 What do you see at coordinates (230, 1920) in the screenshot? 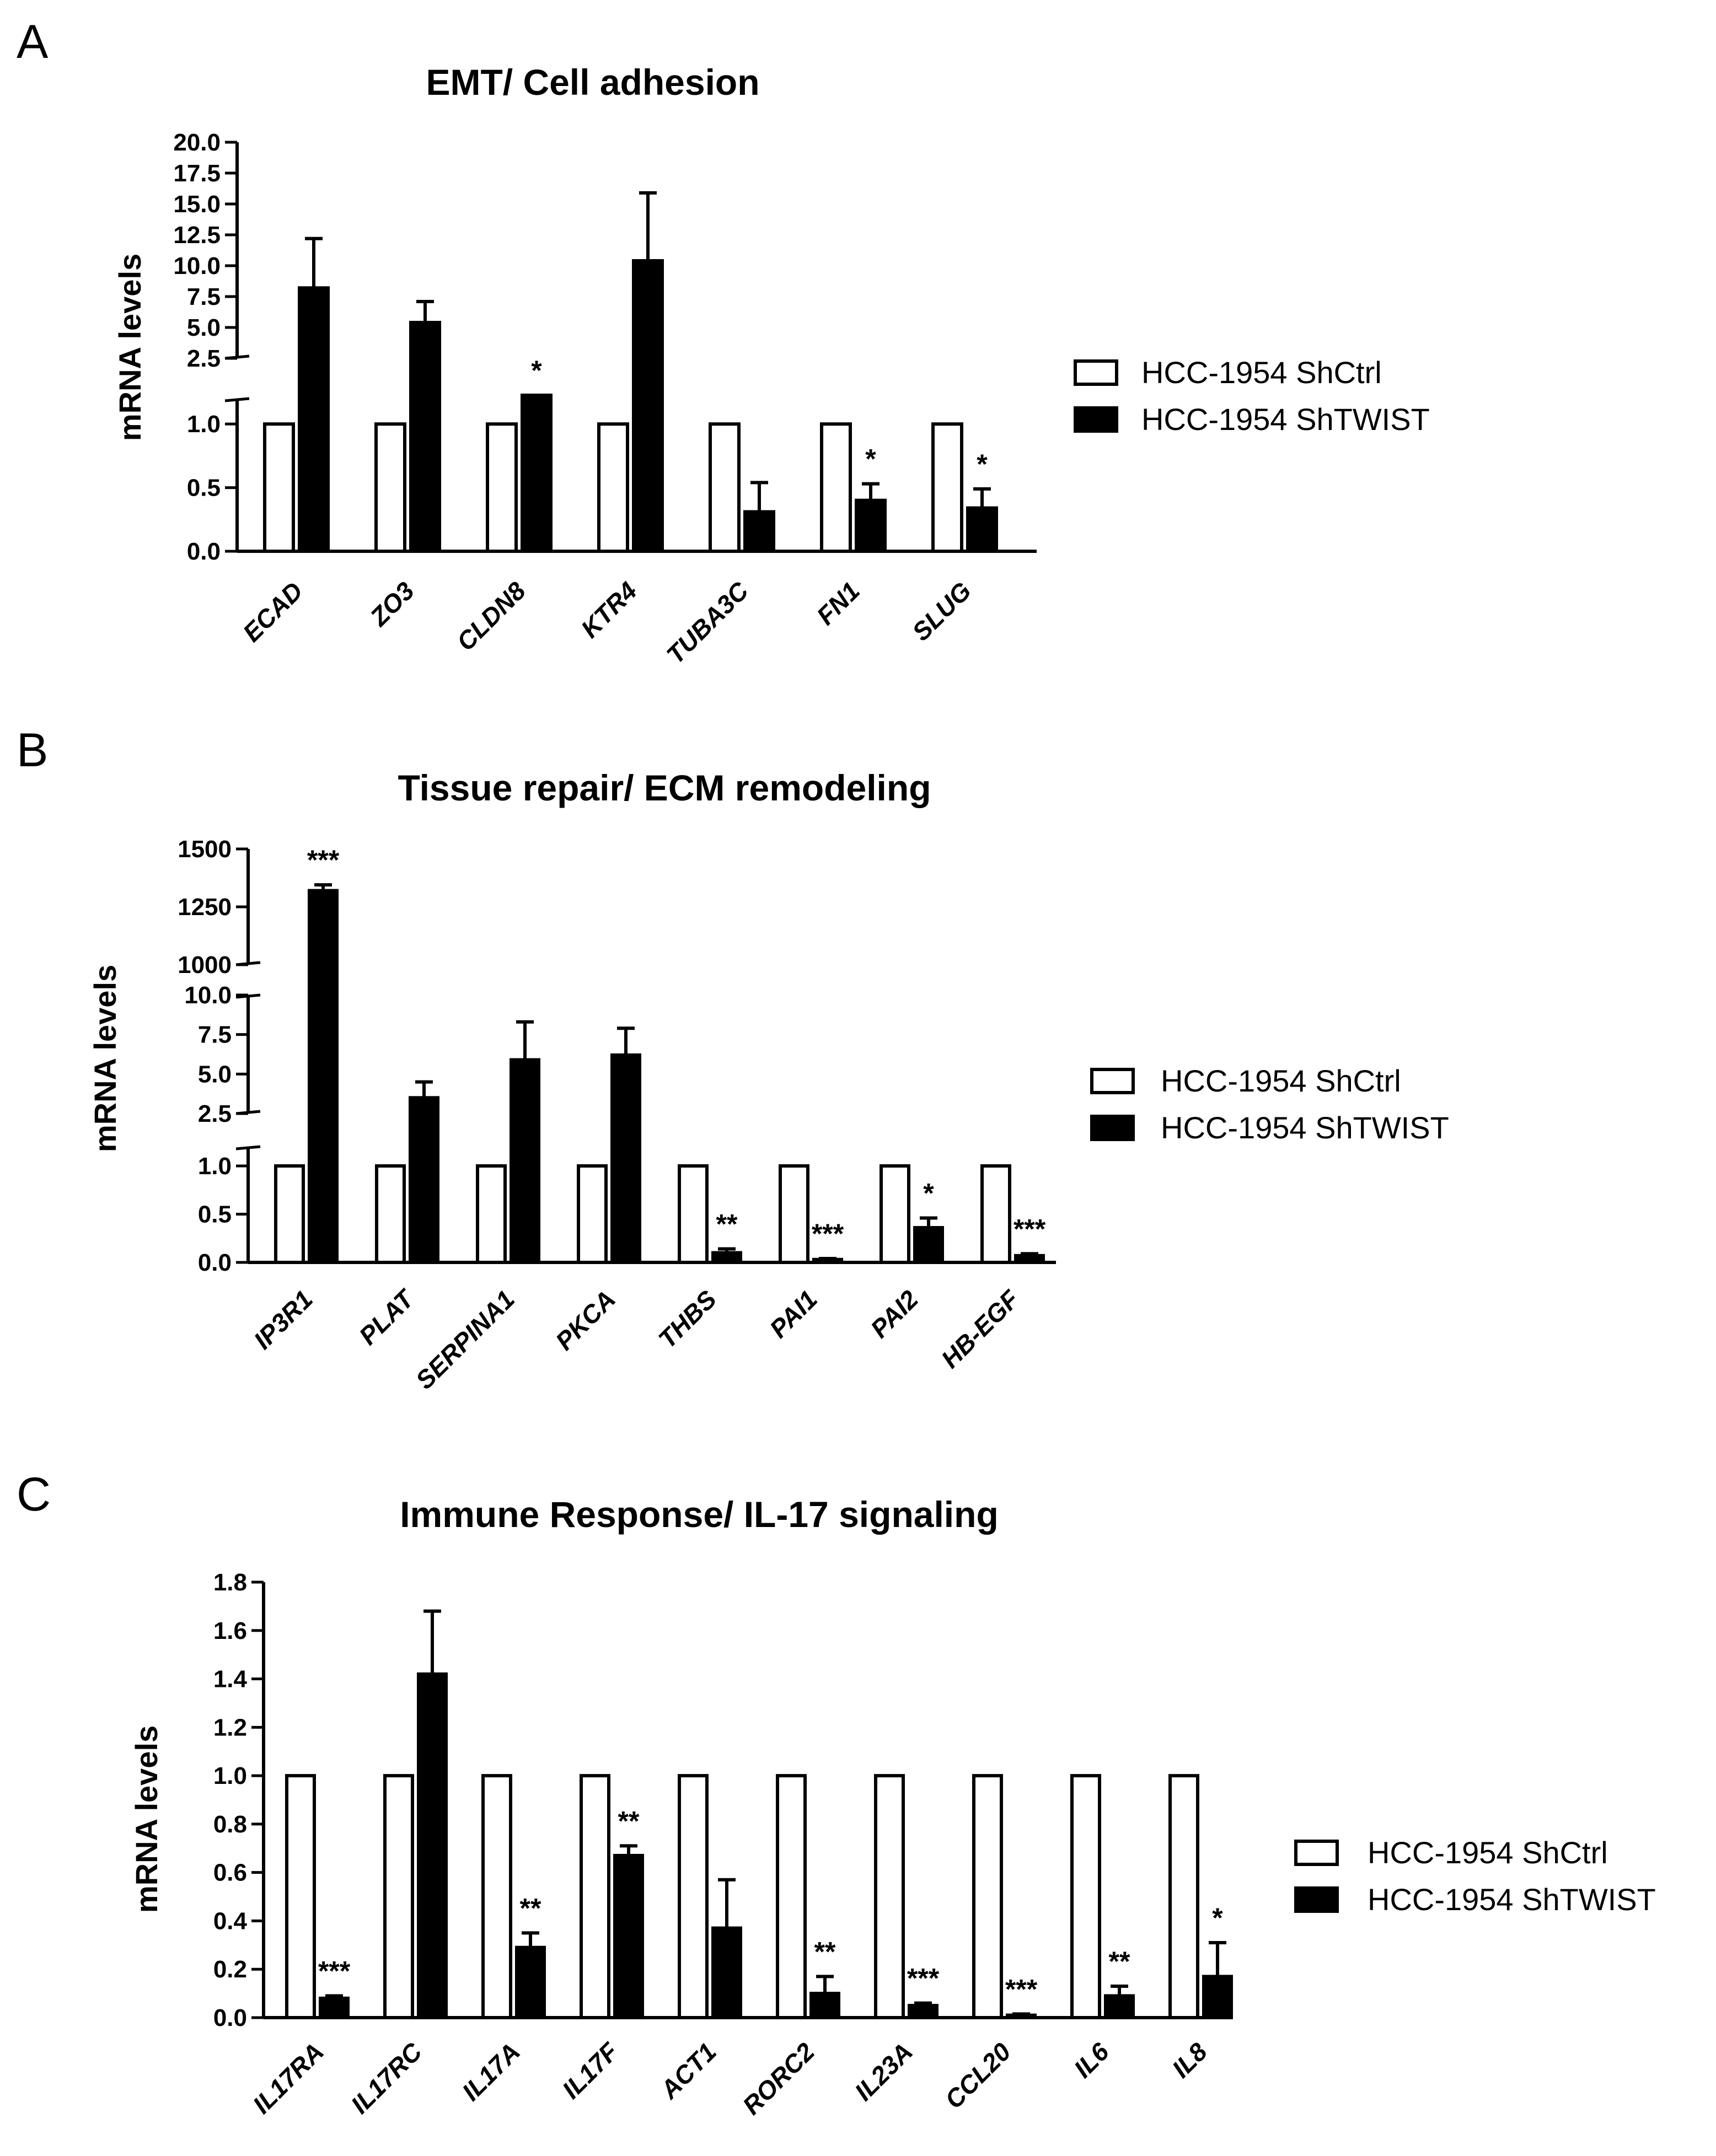
I see `y-tick-label: 0.4` at bounding box center [230, 1920].